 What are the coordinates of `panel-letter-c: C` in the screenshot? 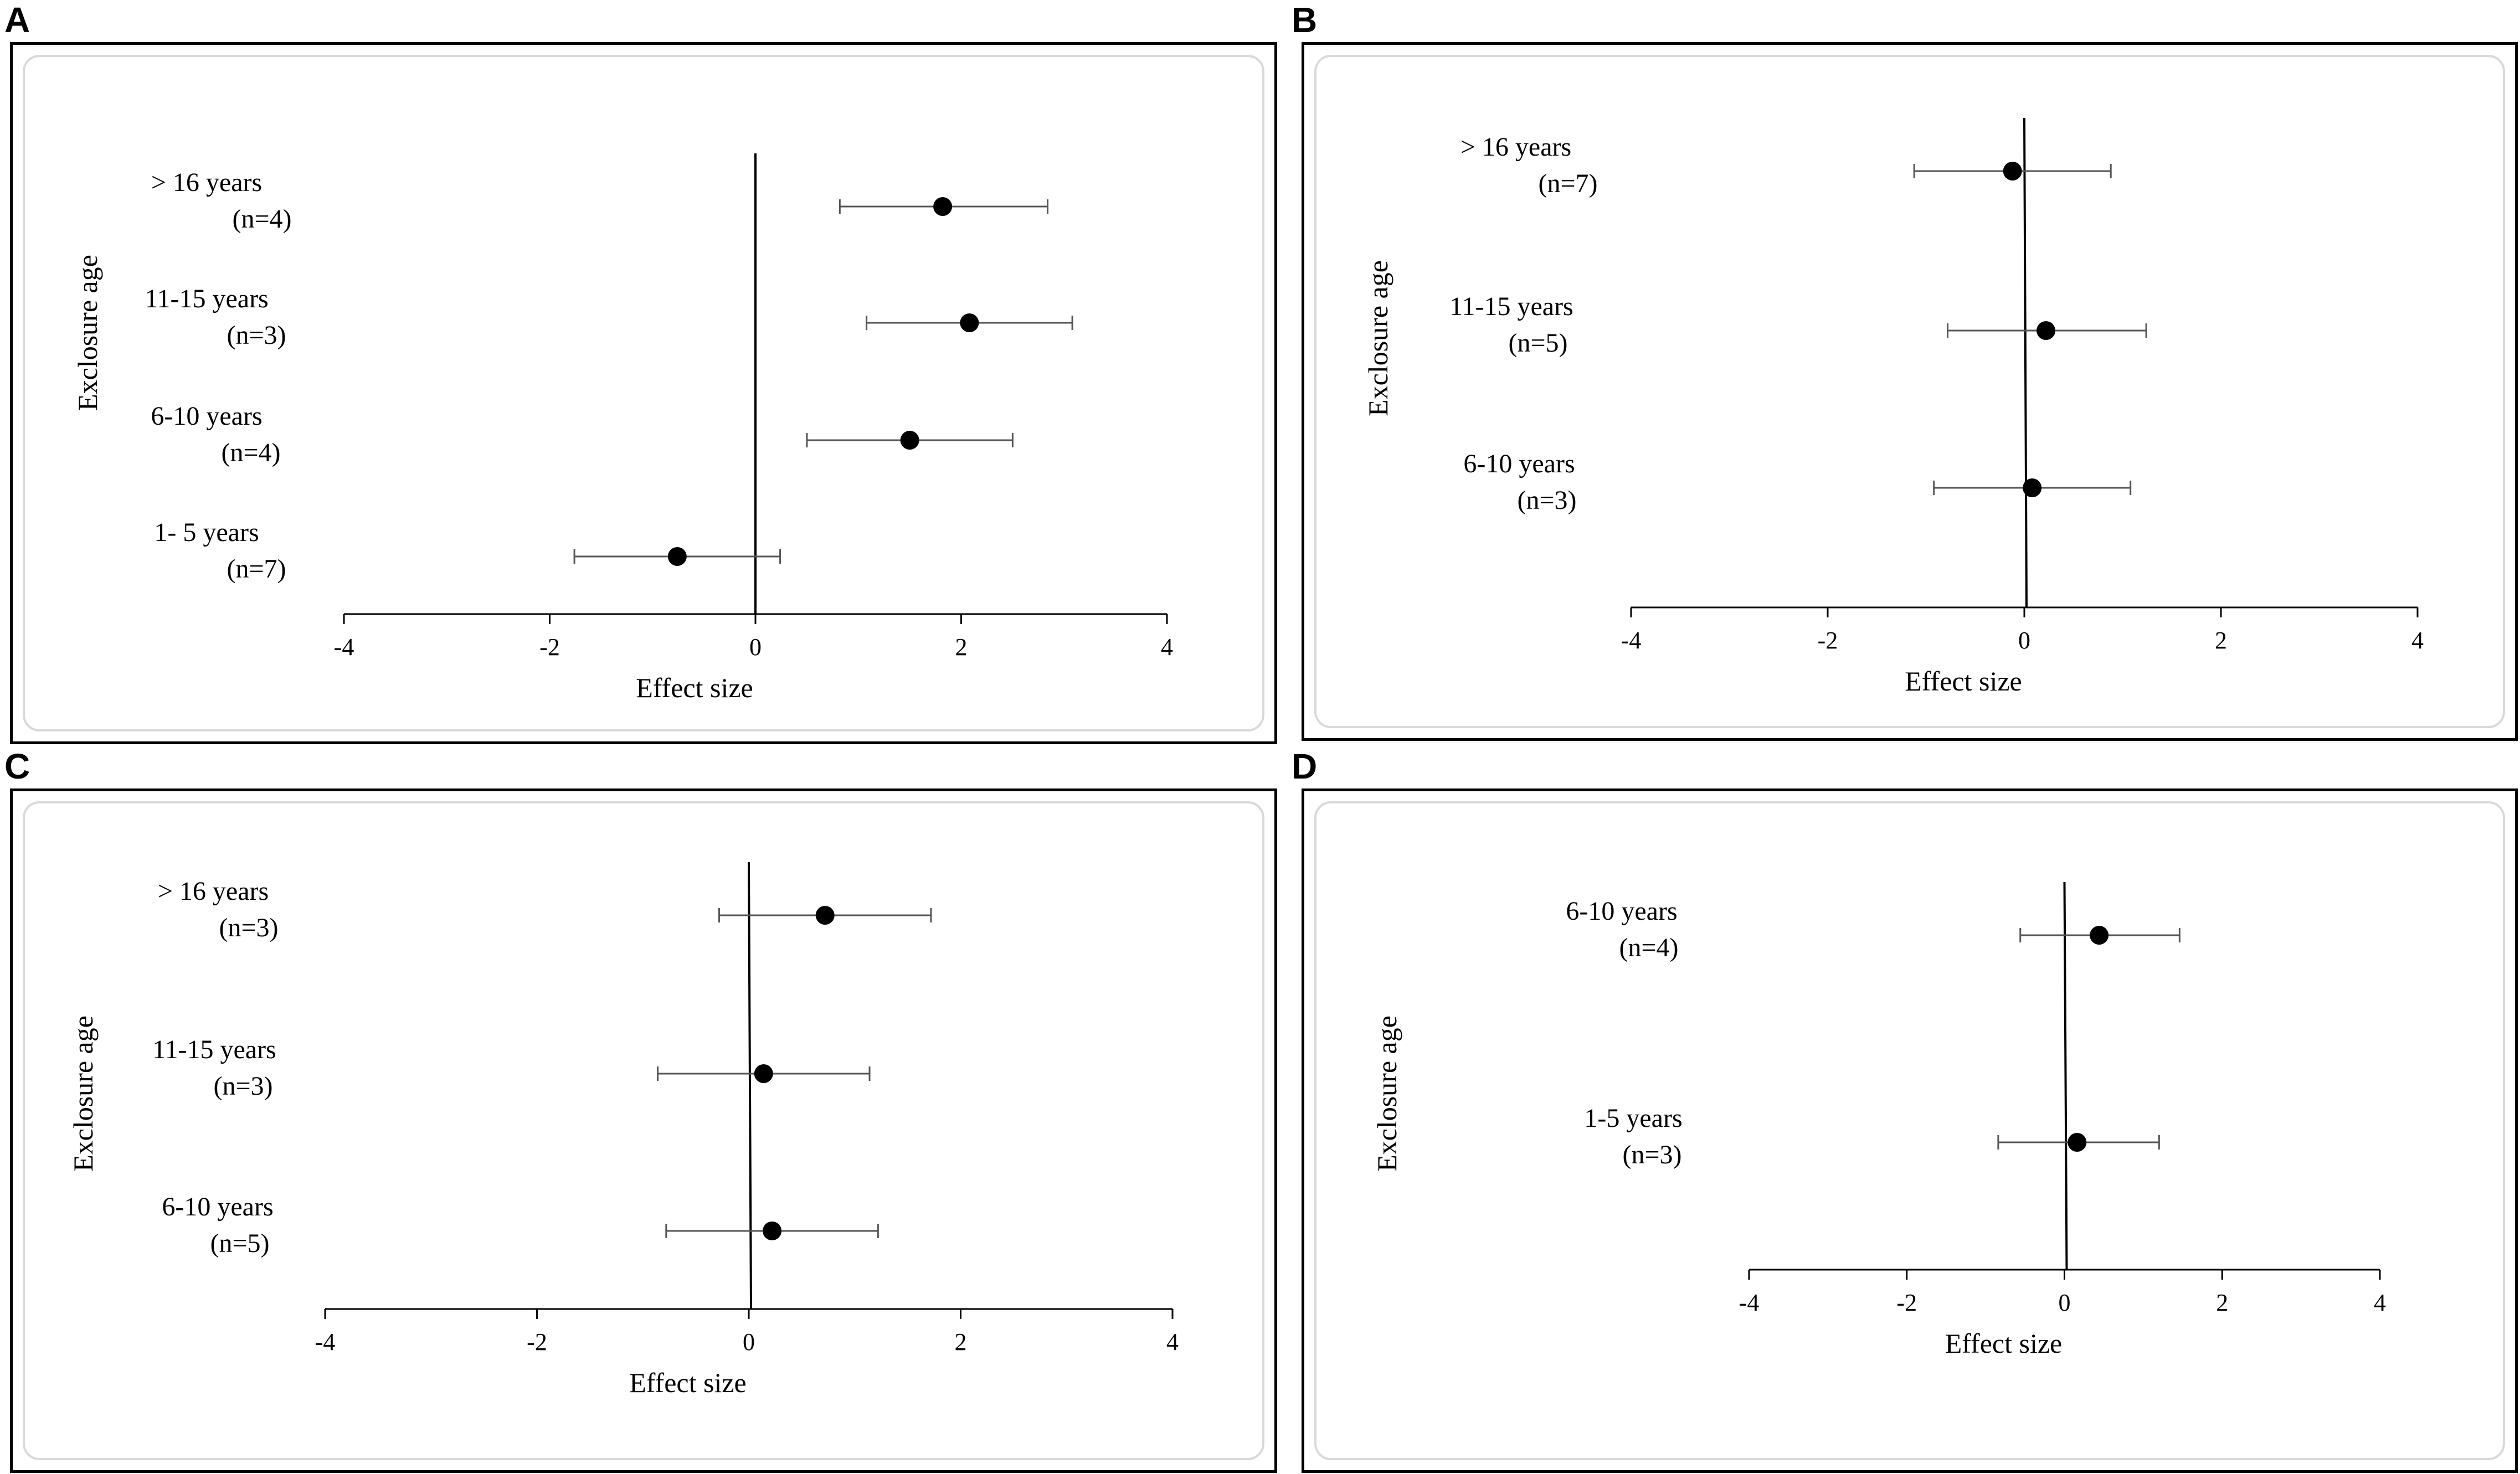 It's located at (17, 766).